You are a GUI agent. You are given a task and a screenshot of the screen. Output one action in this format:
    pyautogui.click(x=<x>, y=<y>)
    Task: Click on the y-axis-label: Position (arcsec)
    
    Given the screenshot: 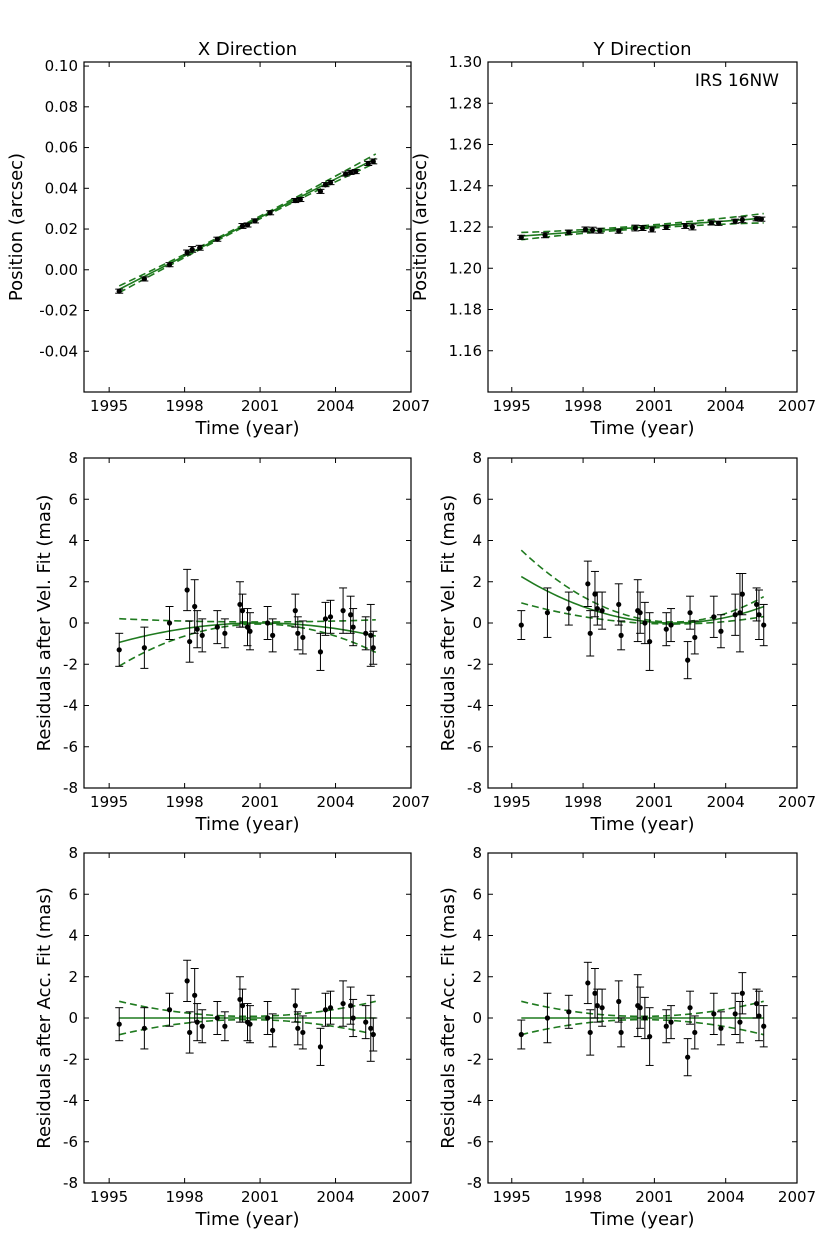 What is the action you would take?
    pyautogui.click(x=16, y=227)
    